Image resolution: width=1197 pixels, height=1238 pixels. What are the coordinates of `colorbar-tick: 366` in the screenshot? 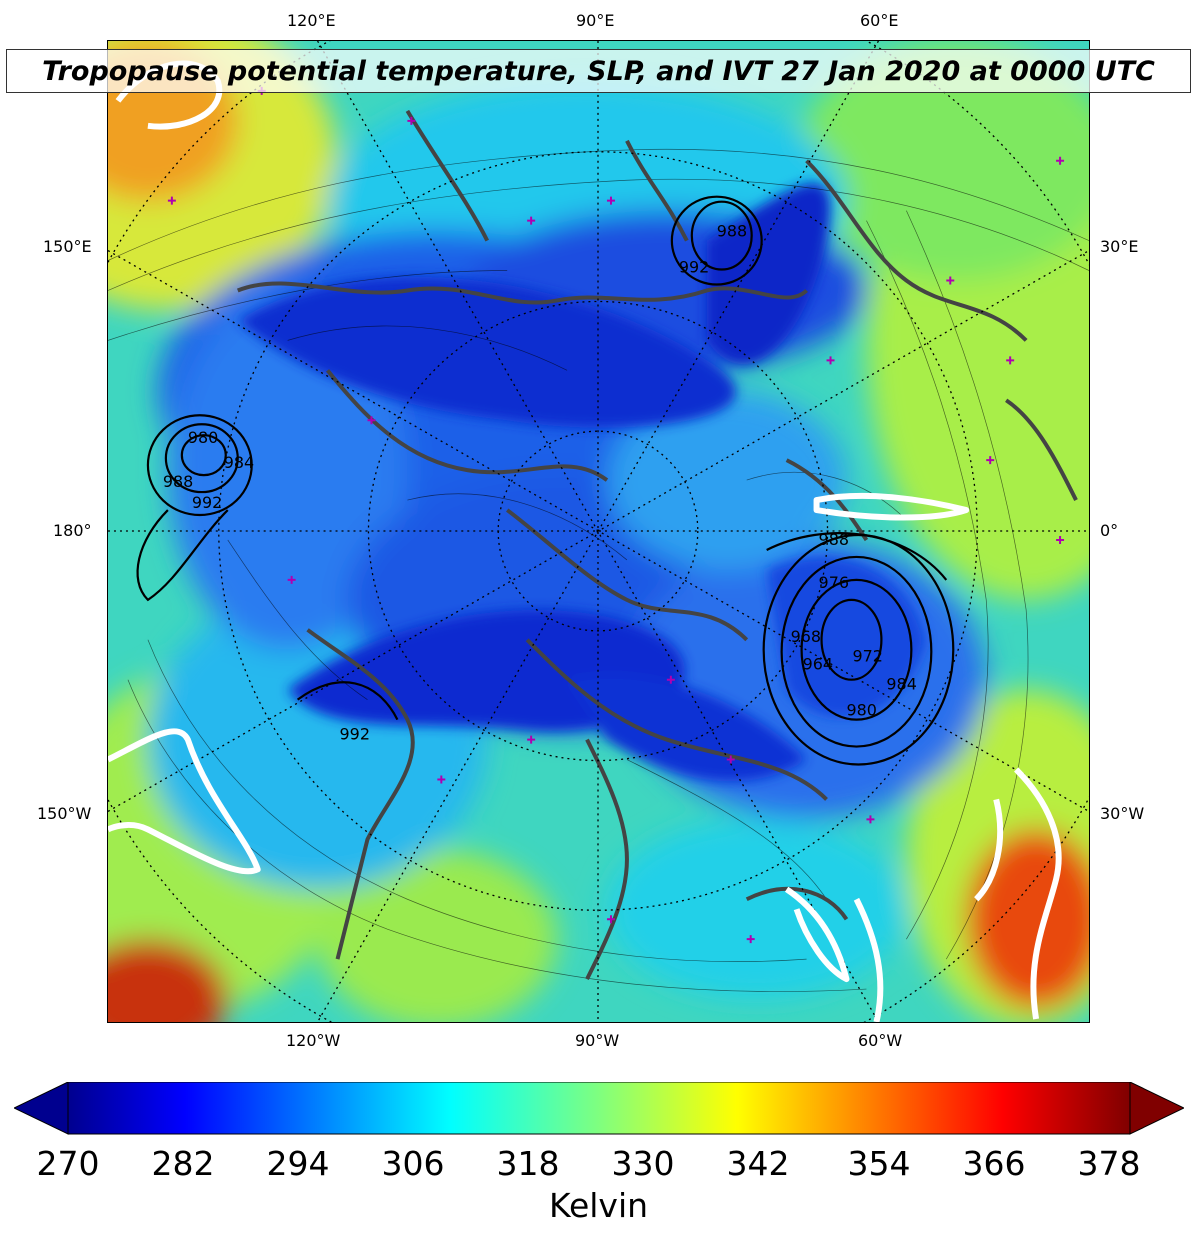 It's located at (994, 1163).